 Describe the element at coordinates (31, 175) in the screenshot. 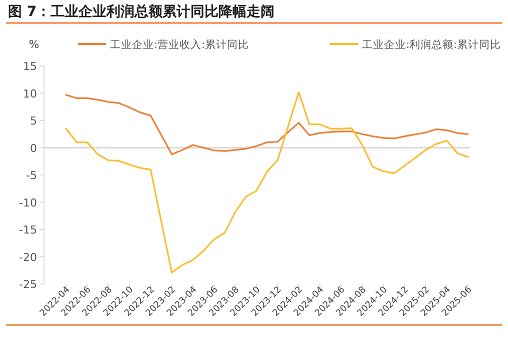

I see `y-tick-label: -5` at that location.